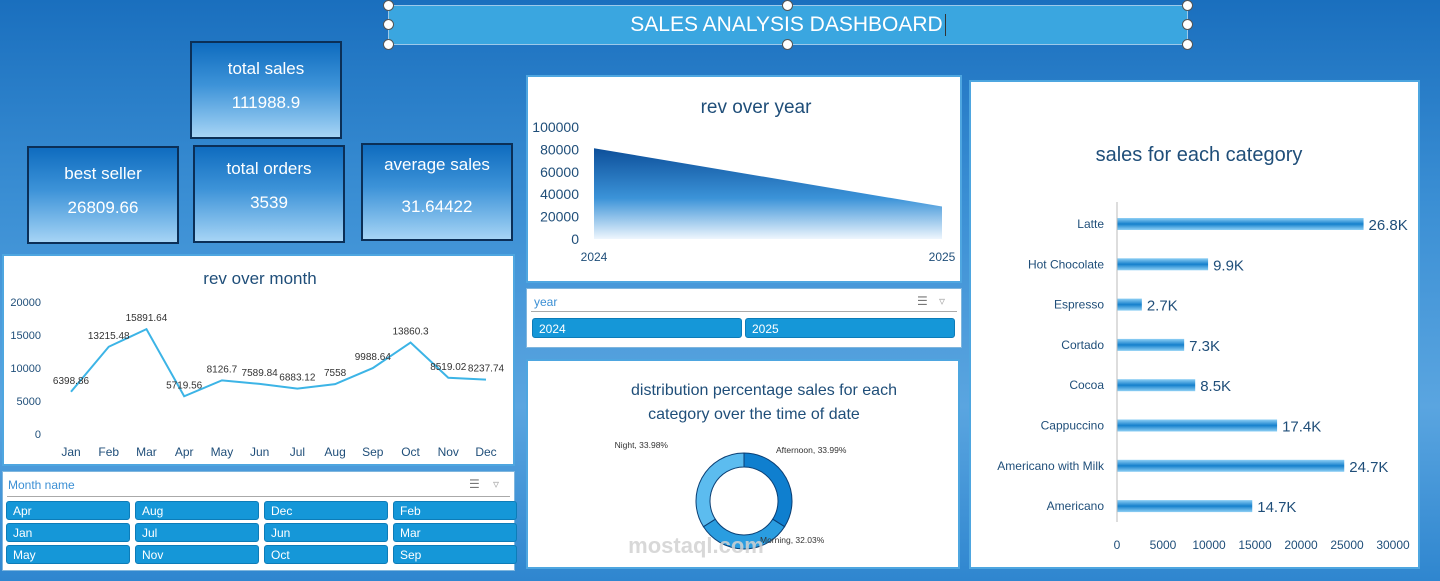 The image size is (1440, 581). What do you see at coordinates (108, 452) in the screenshot?
I see `x-tick-label: Feb` at bounding box center [108, 452].